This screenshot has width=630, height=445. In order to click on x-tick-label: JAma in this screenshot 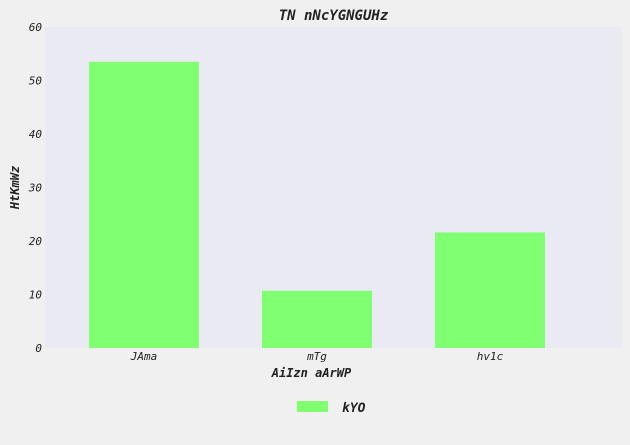, I will do `click(144, 356)`.